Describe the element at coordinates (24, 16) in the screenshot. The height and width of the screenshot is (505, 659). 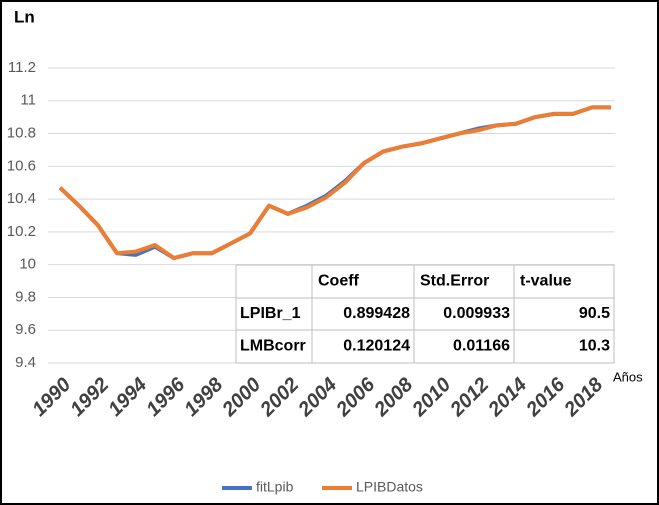
I see `y-axis-label: Ln` at that location.